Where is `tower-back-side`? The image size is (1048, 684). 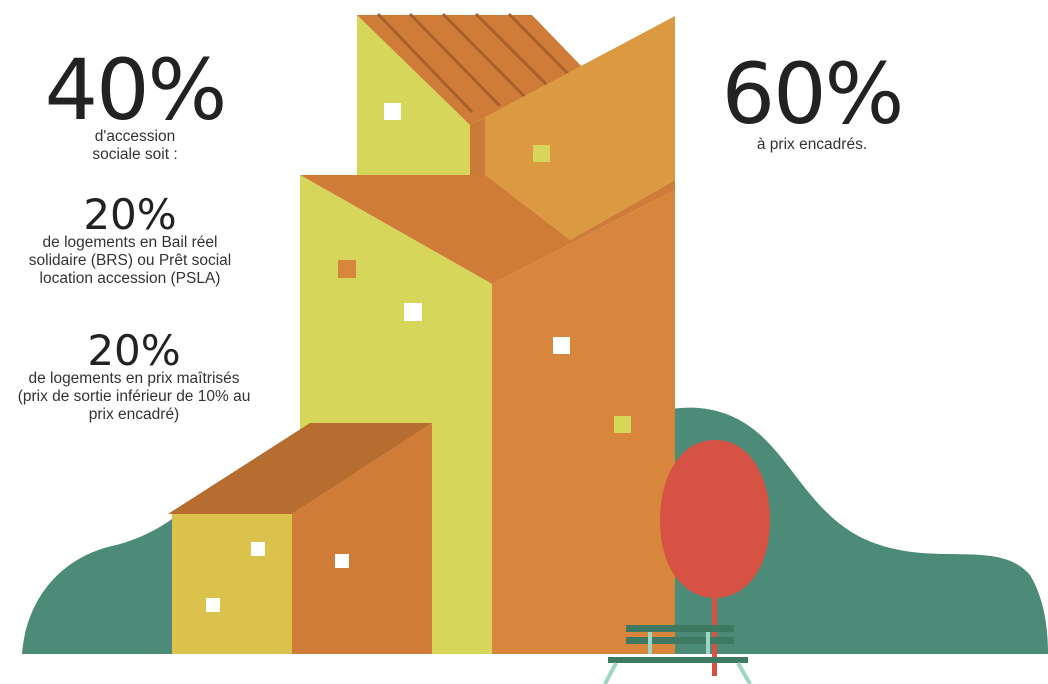
tower-back-side is located at coordinates (572, 128).